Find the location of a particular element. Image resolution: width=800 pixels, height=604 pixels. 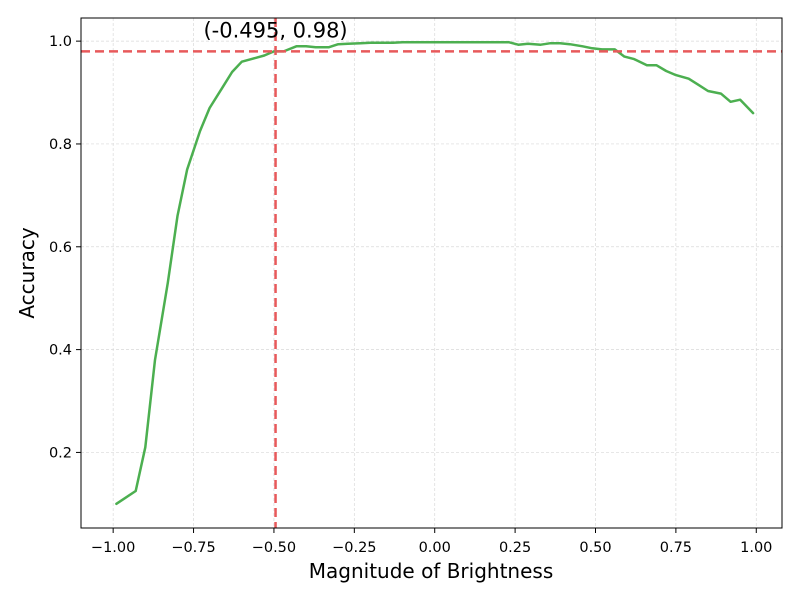

x-tick-label: −1.00 is located at coordinates (113, 548).